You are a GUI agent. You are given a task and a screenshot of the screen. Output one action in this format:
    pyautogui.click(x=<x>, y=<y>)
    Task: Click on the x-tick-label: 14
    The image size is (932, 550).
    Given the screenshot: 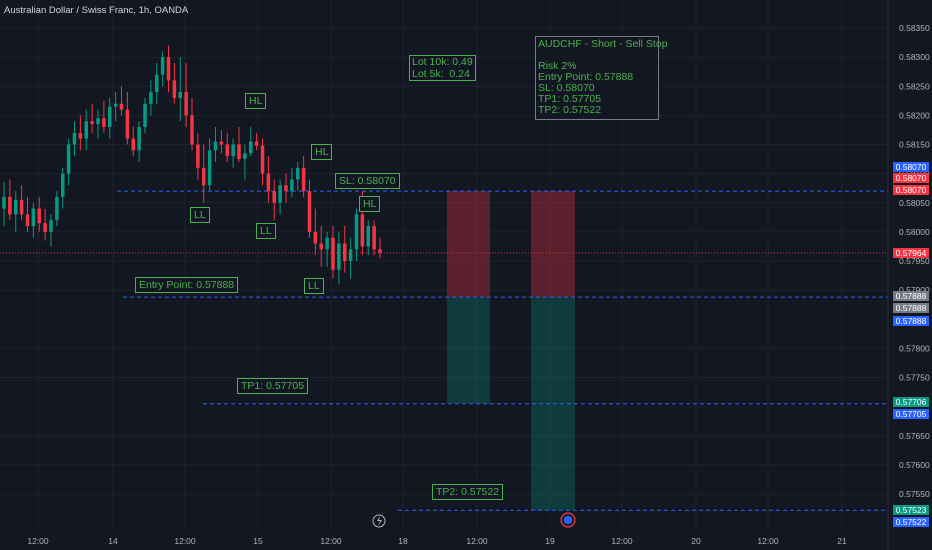 What is the action you would take?
    pyautogui.click(x=113, y=541)
    